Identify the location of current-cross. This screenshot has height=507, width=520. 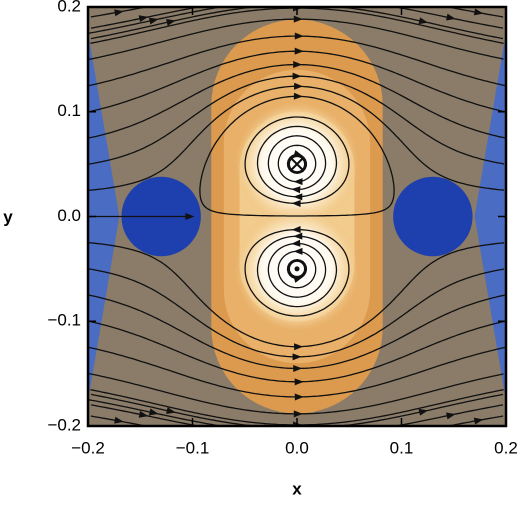
(297, 164).